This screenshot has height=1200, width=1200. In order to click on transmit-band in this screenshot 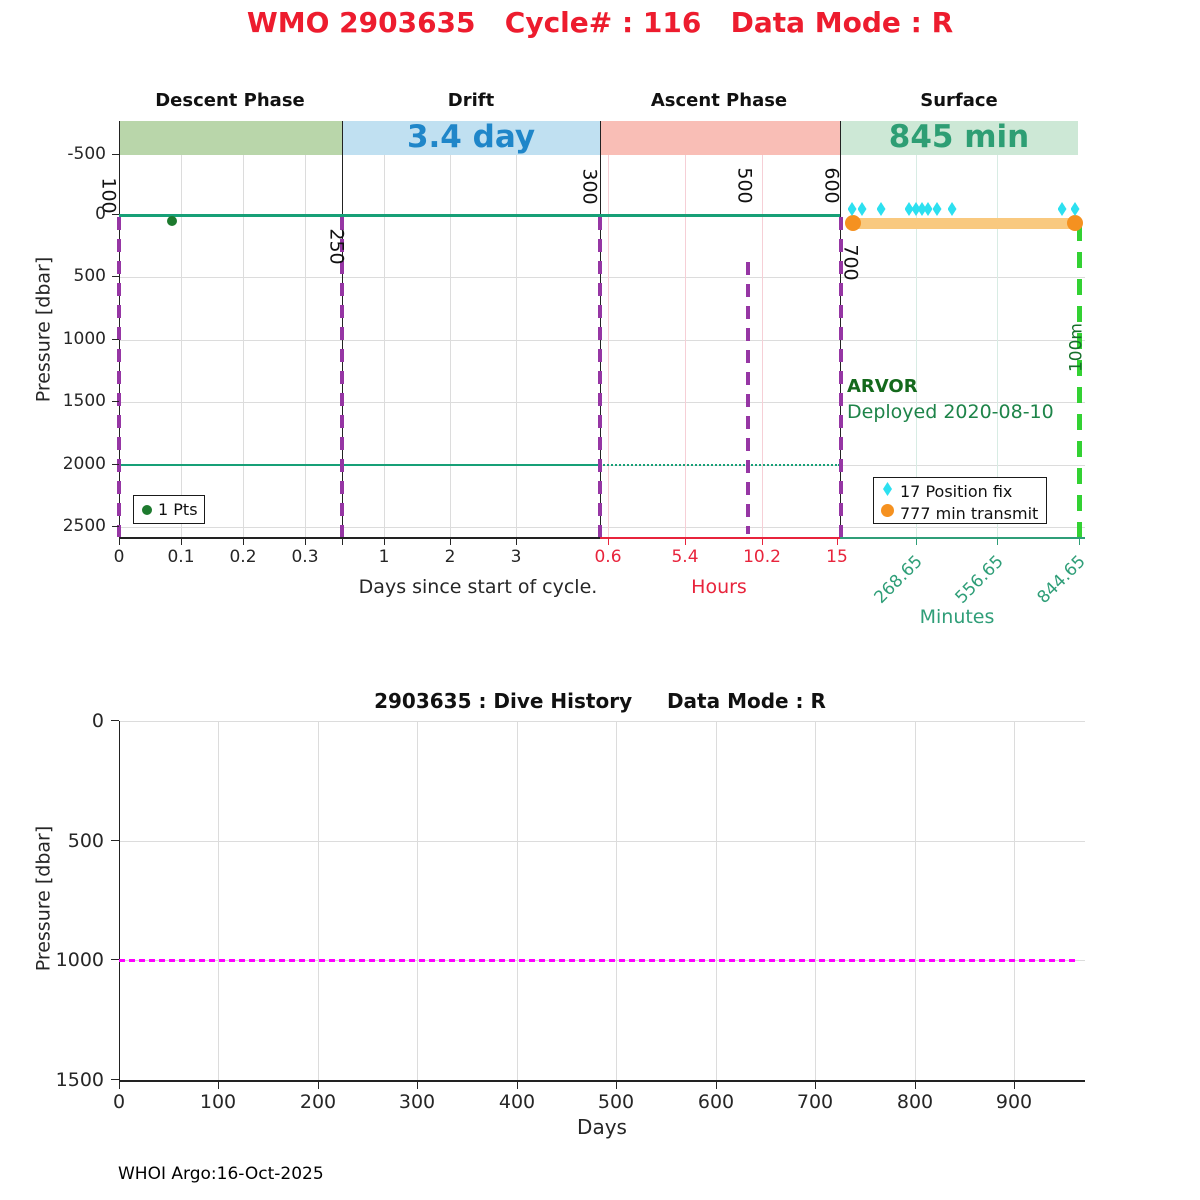, I will do `click(965, 223)`.